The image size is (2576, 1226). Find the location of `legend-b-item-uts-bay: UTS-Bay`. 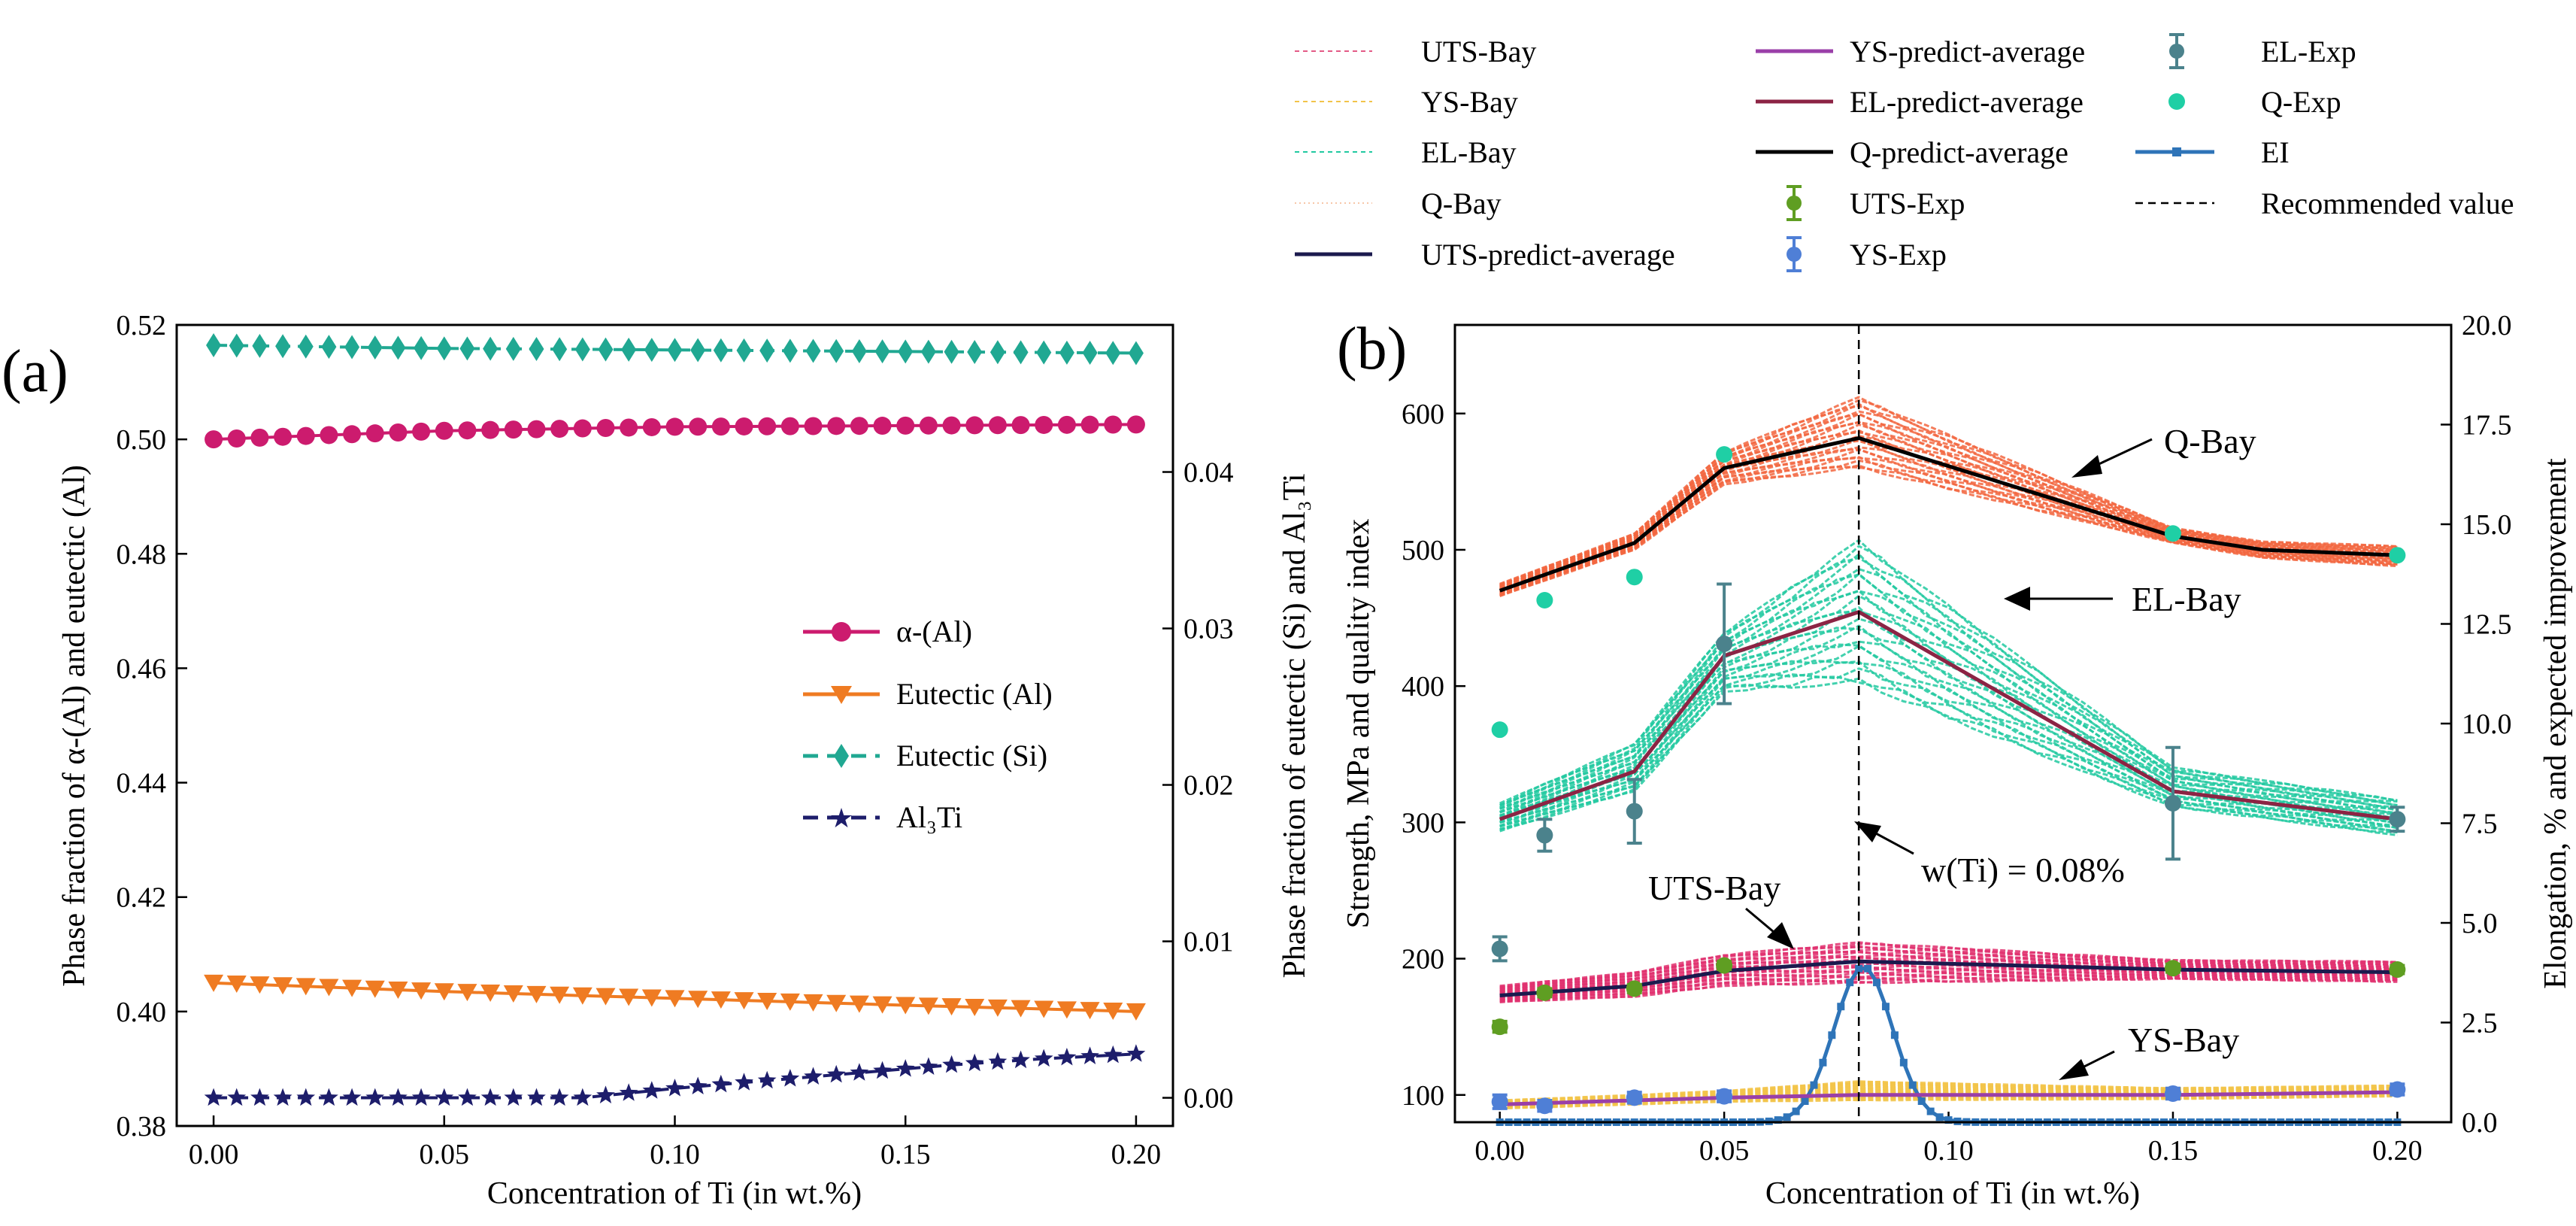

legend-b-item-uts-bay: UTS-Bay is located at coordinates (1415, 51).